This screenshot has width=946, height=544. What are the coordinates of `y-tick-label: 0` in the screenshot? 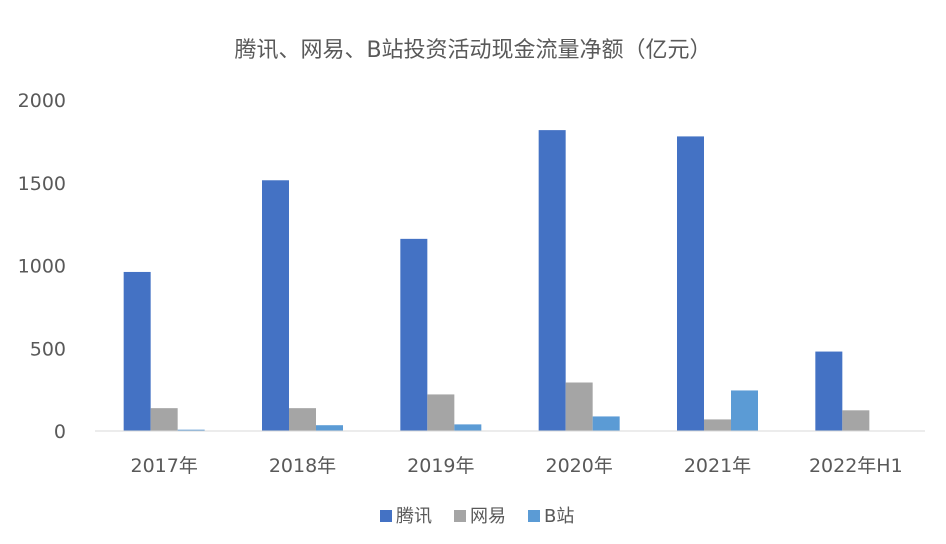 It's located at (60, 432).